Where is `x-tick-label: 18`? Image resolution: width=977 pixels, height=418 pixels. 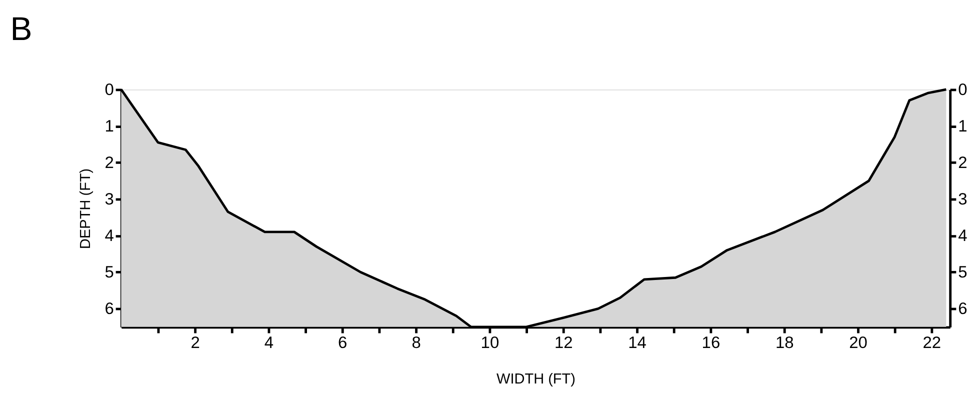 x-tick-label: 18 is located at coordinates (784, 343).